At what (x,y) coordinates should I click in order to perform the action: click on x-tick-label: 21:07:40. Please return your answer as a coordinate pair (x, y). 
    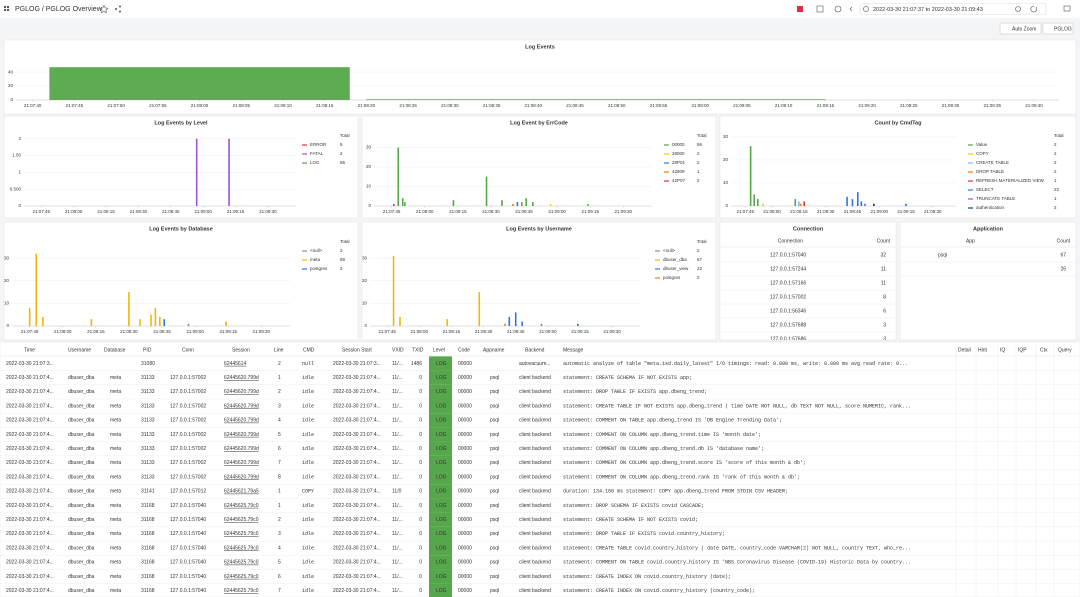
    Looking at the image, I should click on (33, 105).